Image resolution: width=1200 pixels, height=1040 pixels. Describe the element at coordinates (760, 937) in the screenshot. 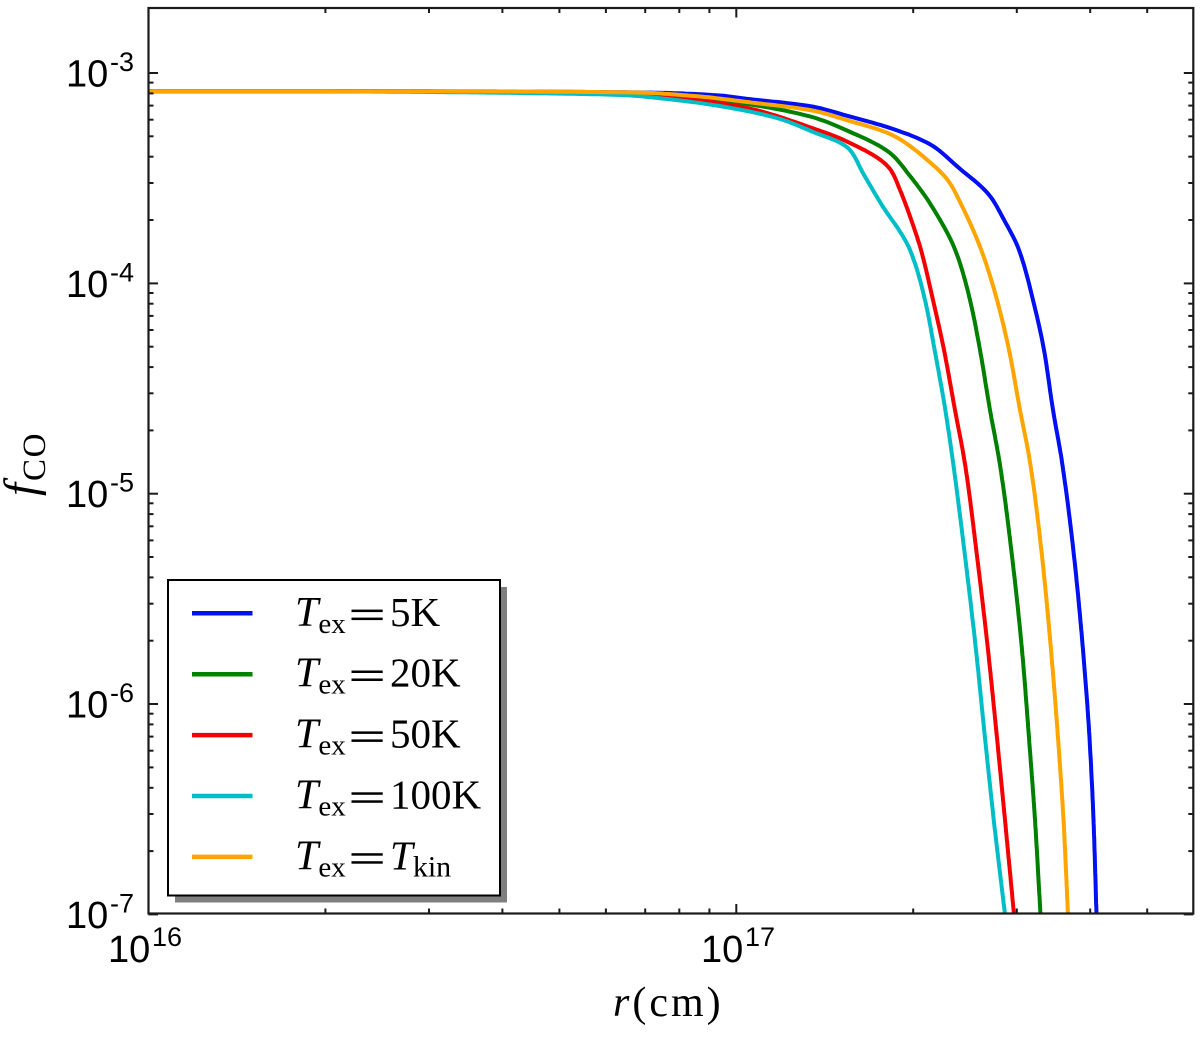

I see `svg-text: 17` at that location.